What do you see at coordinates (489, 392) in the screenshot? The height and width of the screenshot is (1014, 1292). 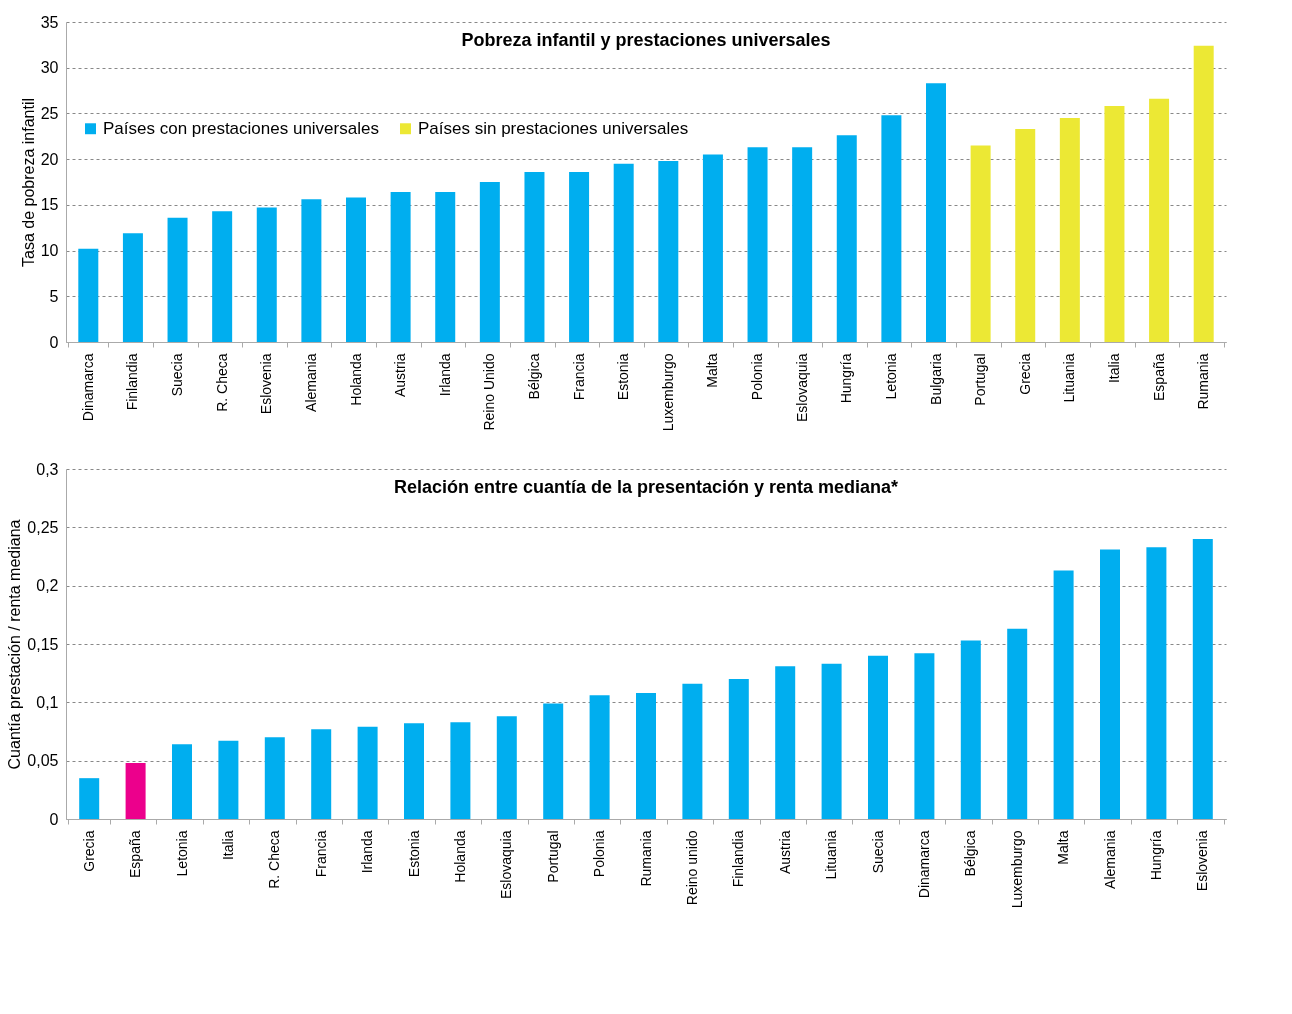 I see `x-tick-label: Reino Unido` at bounding box center [489, 392].